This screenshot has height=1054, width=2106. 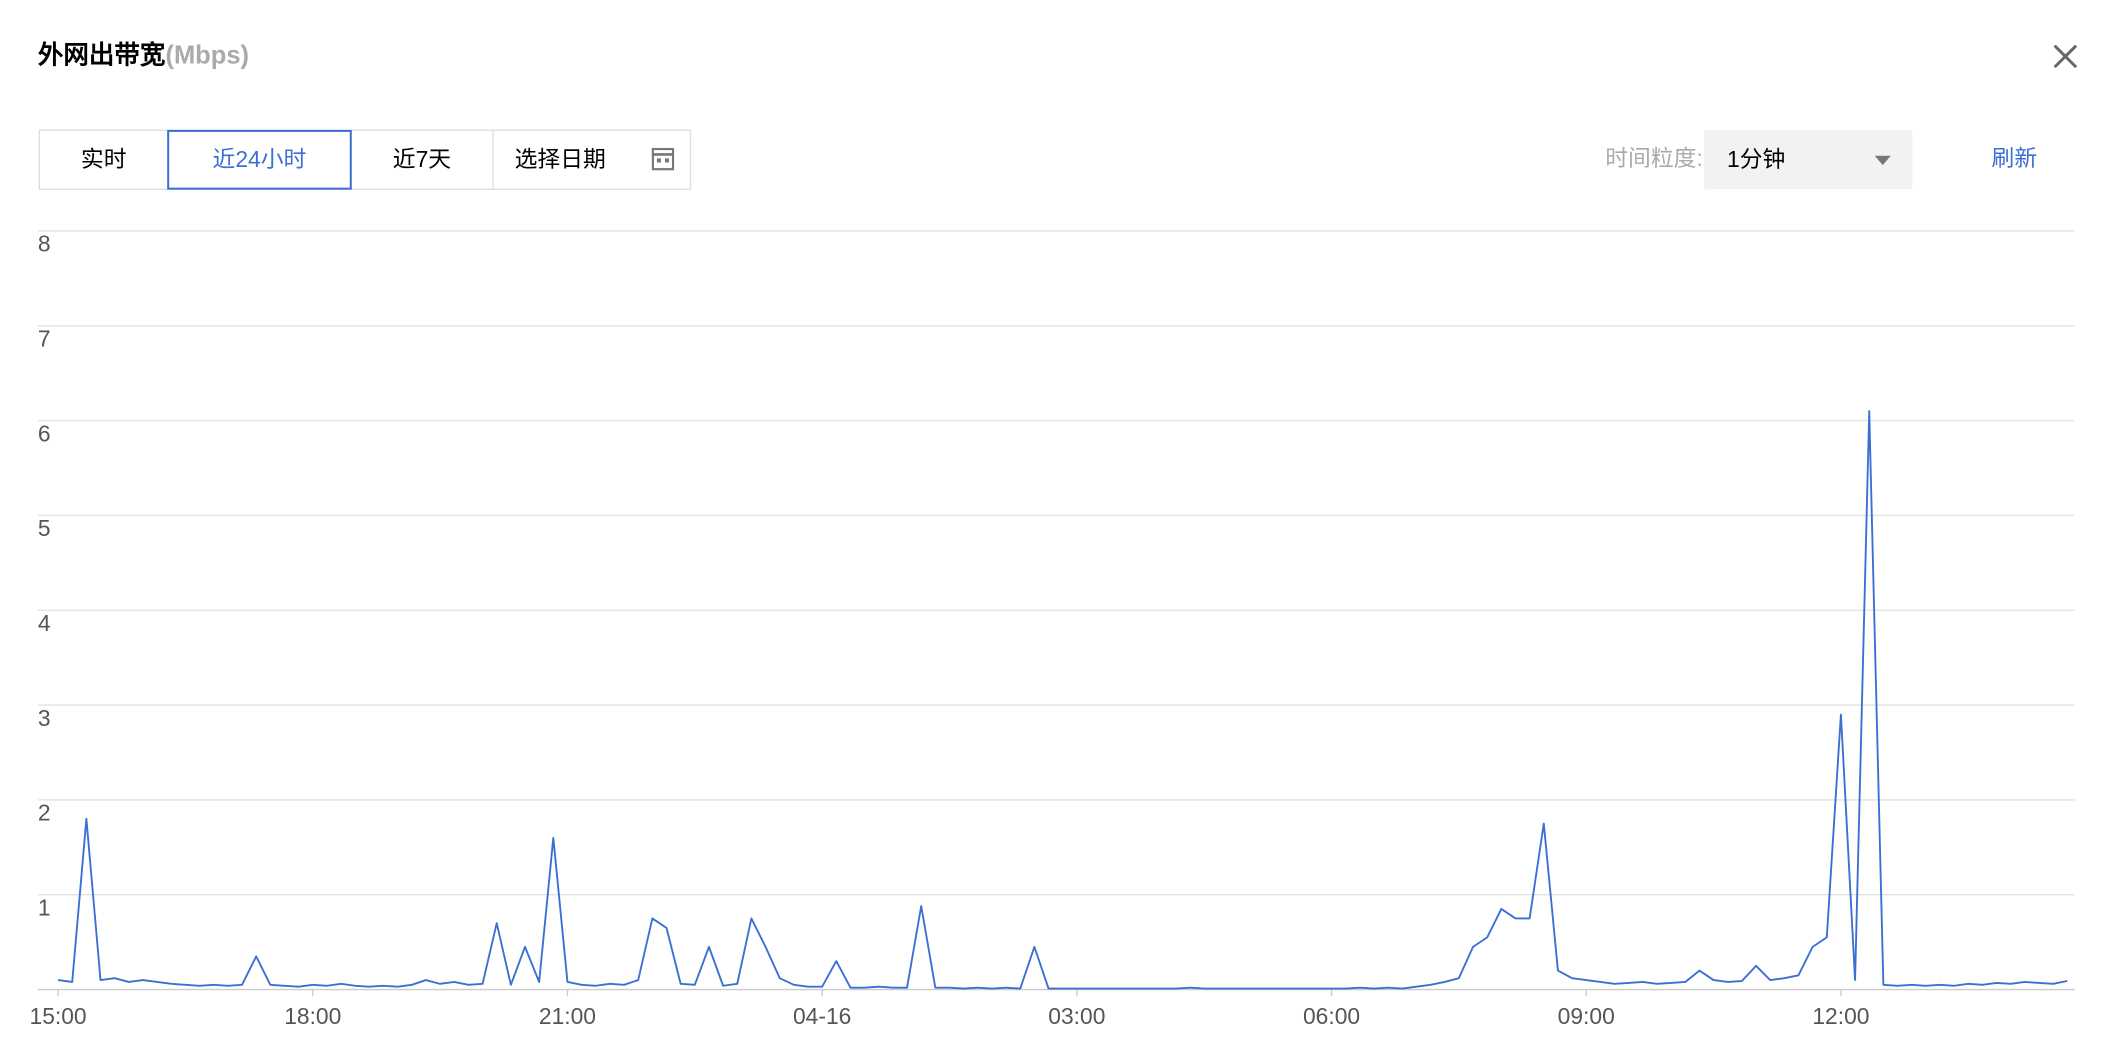 What do you see at coordinates (560, 159) in the screenshot?
I see `date-picker-label: 选择日期` at bounding box center [560, 159].